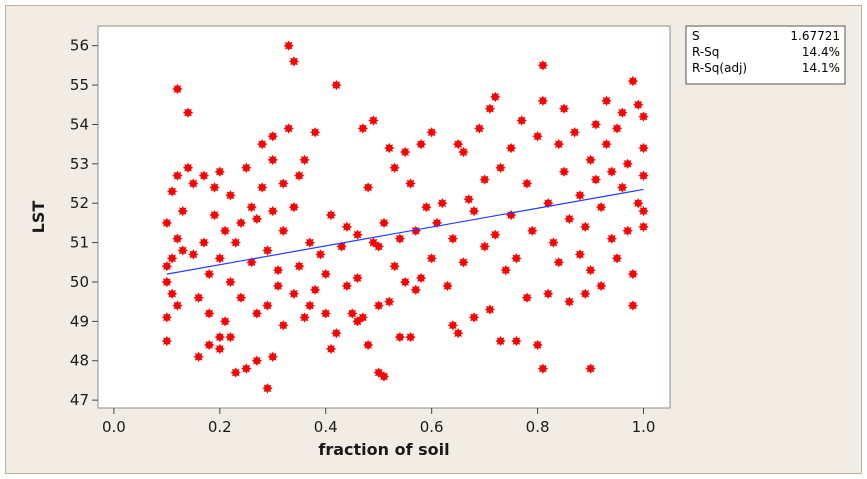 Image resolution: width=867 pixels, height=479 pixels. What do you see at coordinates (815, 36) in the screenshot?
I see `stat-value: 1.67721` at bounding box center [815, 36].